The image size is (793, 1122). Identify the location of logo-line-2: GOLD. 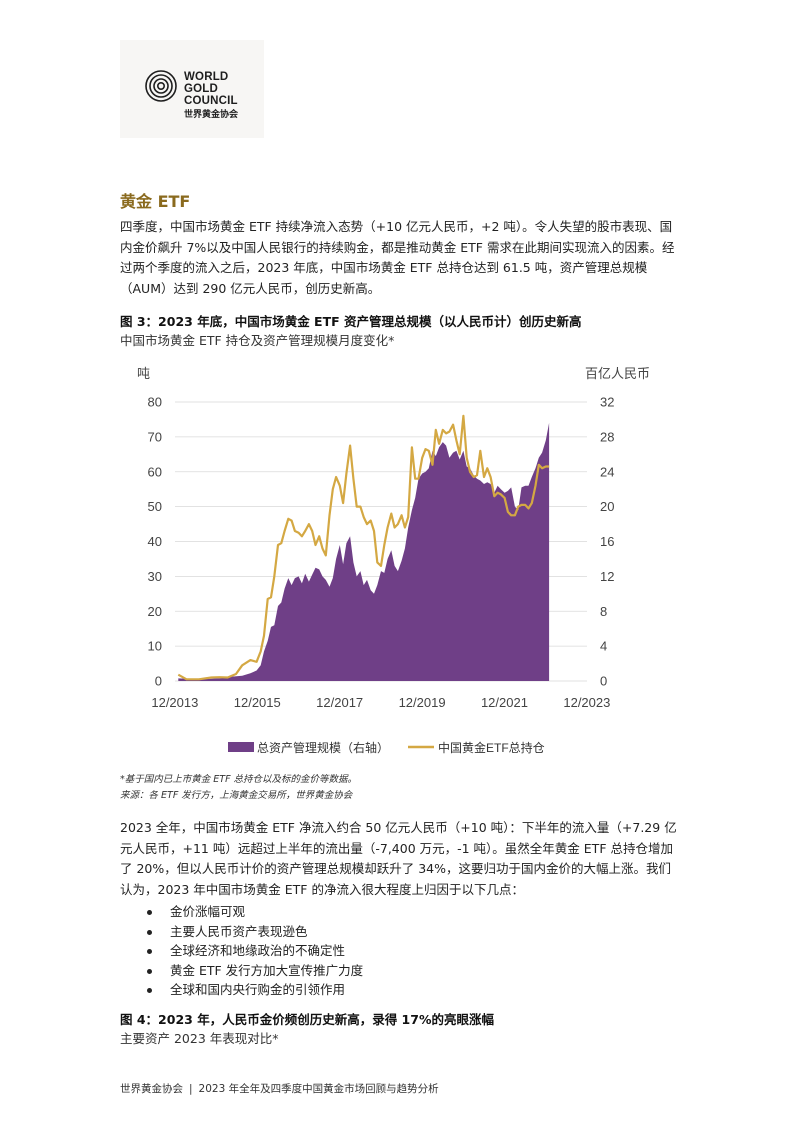
(201, 89).